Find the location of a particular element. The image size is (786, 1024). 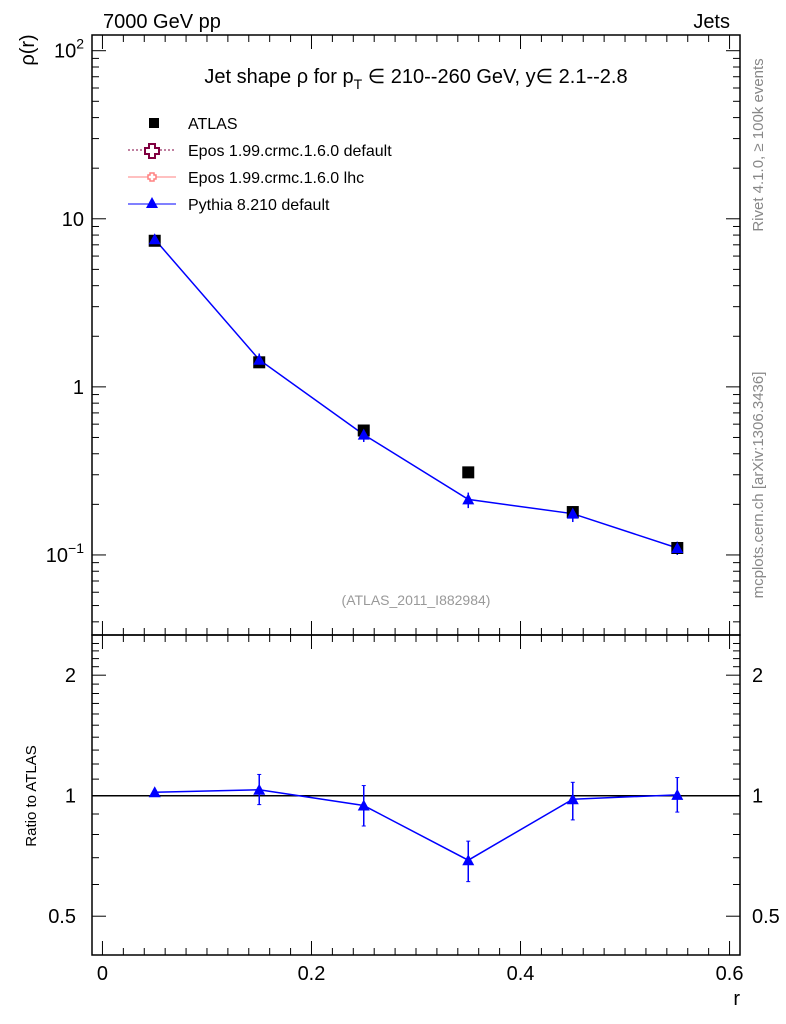

side-label-bottom: mcplots.cern.ch [arXiv:1306.3436] is located at coordinates (758, 485).